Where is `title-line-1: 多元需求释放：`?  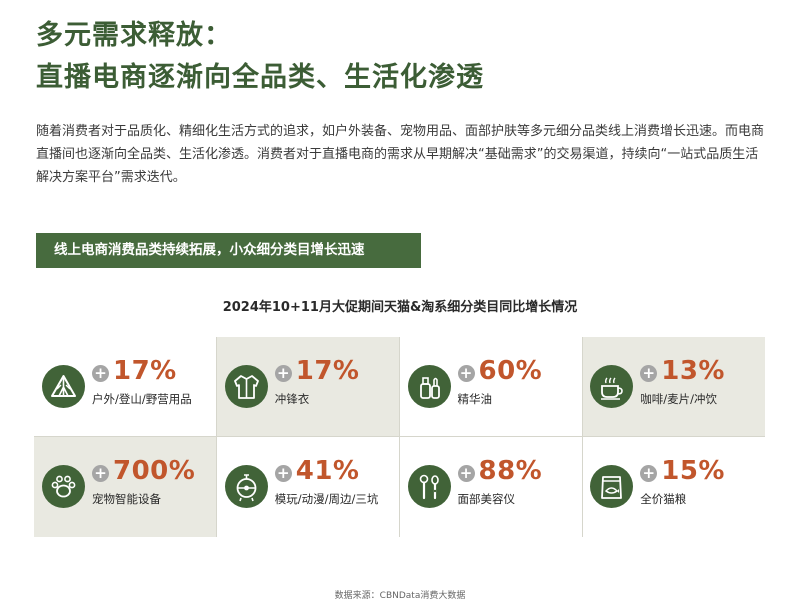
title-line-1: 多元需求释放： is located at coordinates (134, 35).